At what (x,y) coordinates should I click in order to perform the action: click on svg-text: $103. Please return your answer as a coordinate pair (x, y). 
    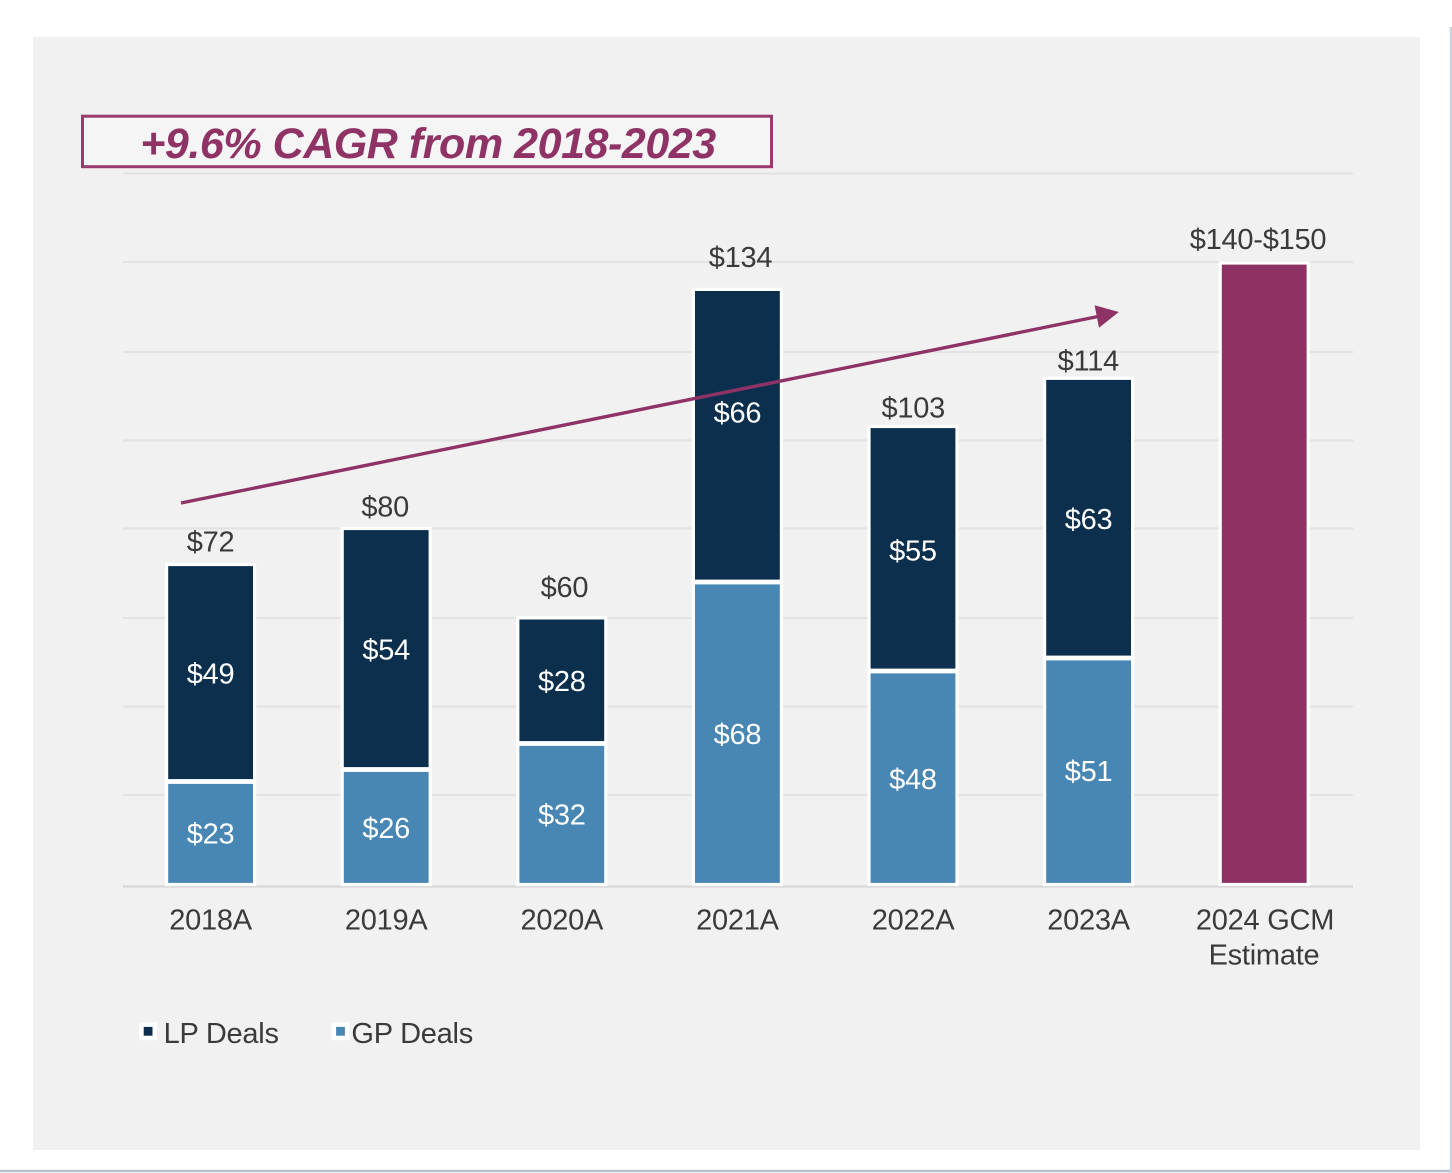
    Looking at the image, I should click on (914, 408).